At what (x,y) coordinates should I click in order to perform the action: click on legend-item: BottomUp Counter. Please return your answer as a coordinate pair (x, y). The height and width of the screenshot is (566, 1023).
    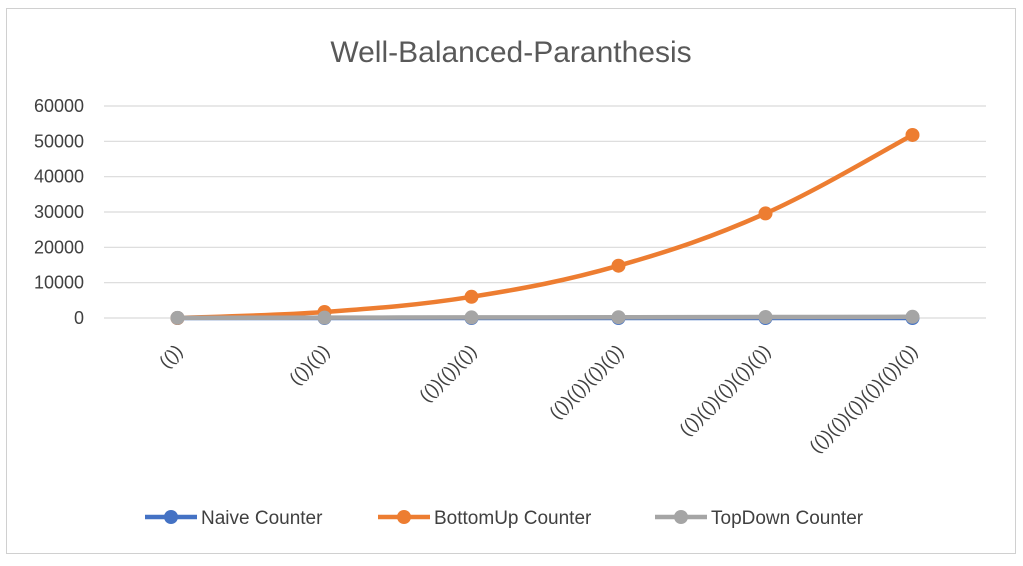
    Looking at the image, I should click on (485, 518).